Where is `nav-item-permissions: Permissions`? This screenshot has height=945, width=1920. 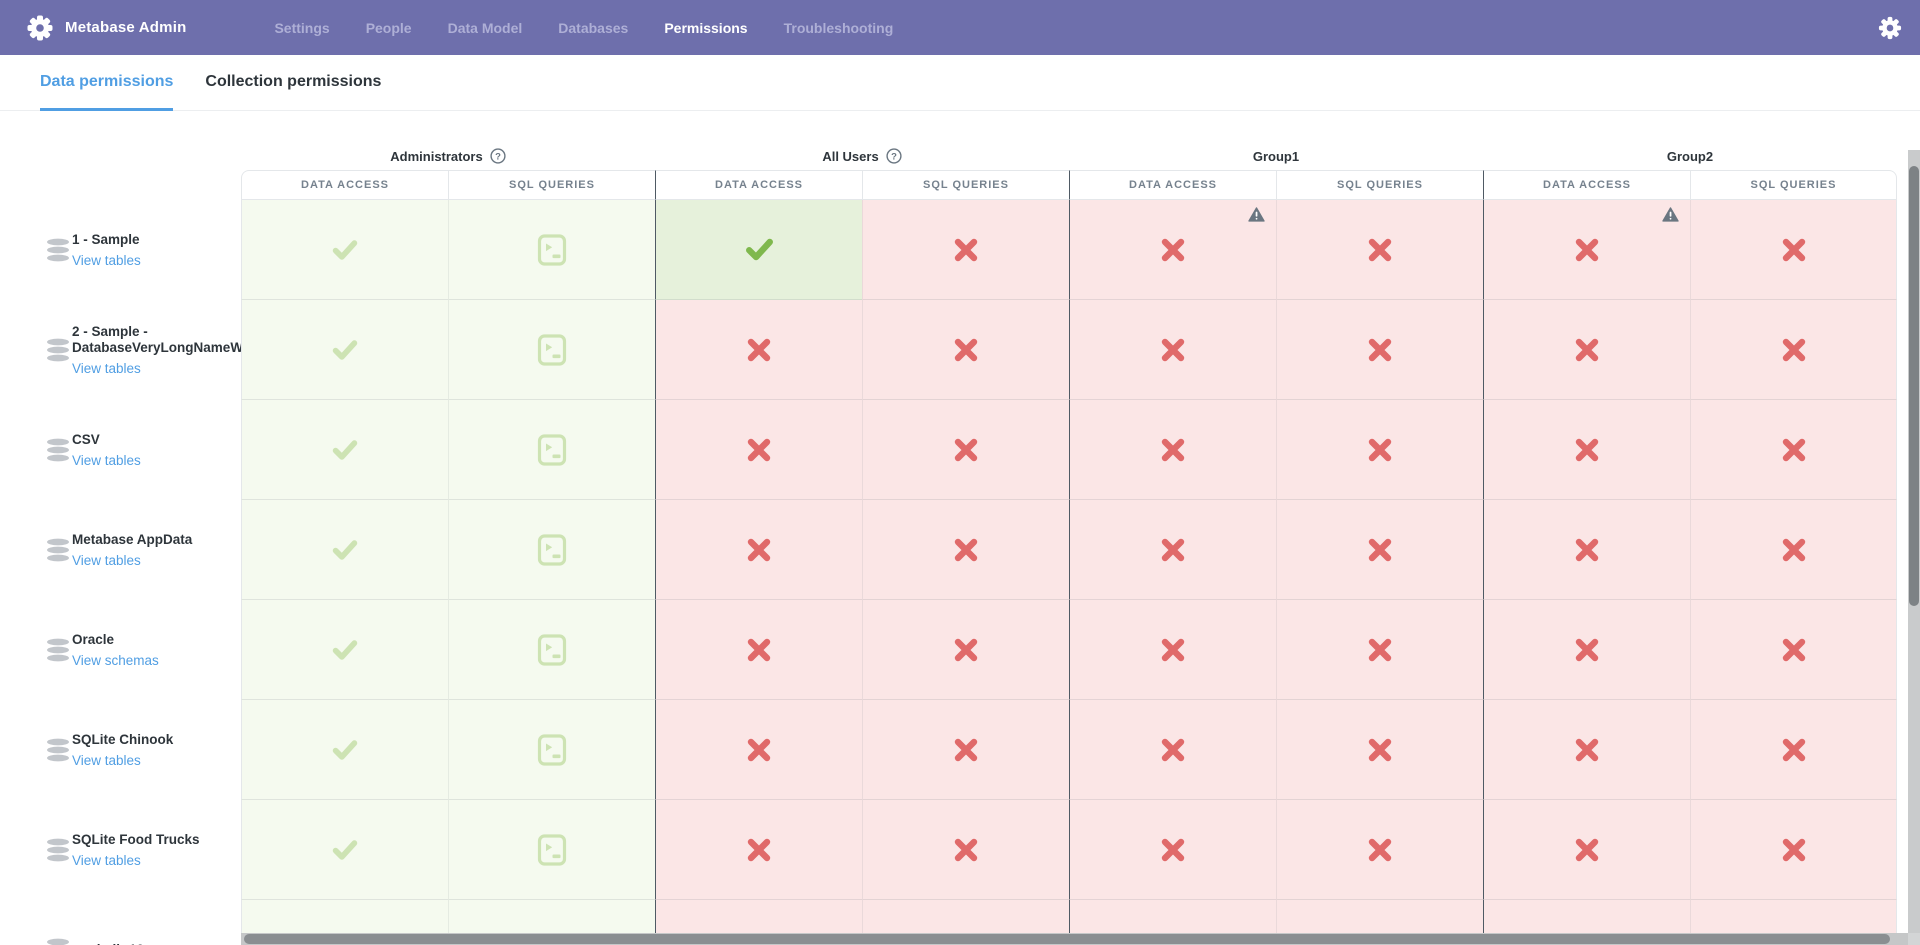 nav-item-permissions: Permissions is located at coordinates (706, 27).